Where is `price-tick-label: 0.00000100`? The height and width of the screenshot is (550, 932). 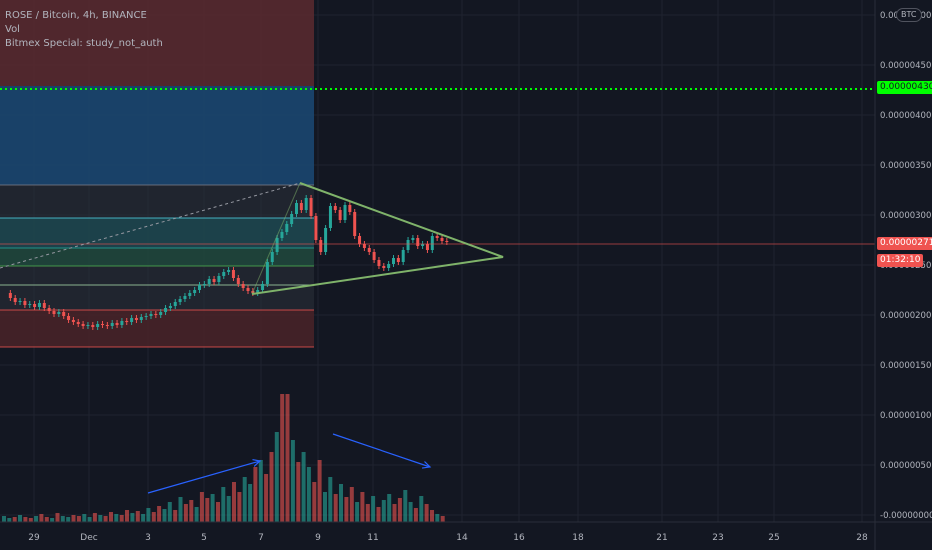 price-tick-label: 0.00000100 is located at coordinates (905, 416).